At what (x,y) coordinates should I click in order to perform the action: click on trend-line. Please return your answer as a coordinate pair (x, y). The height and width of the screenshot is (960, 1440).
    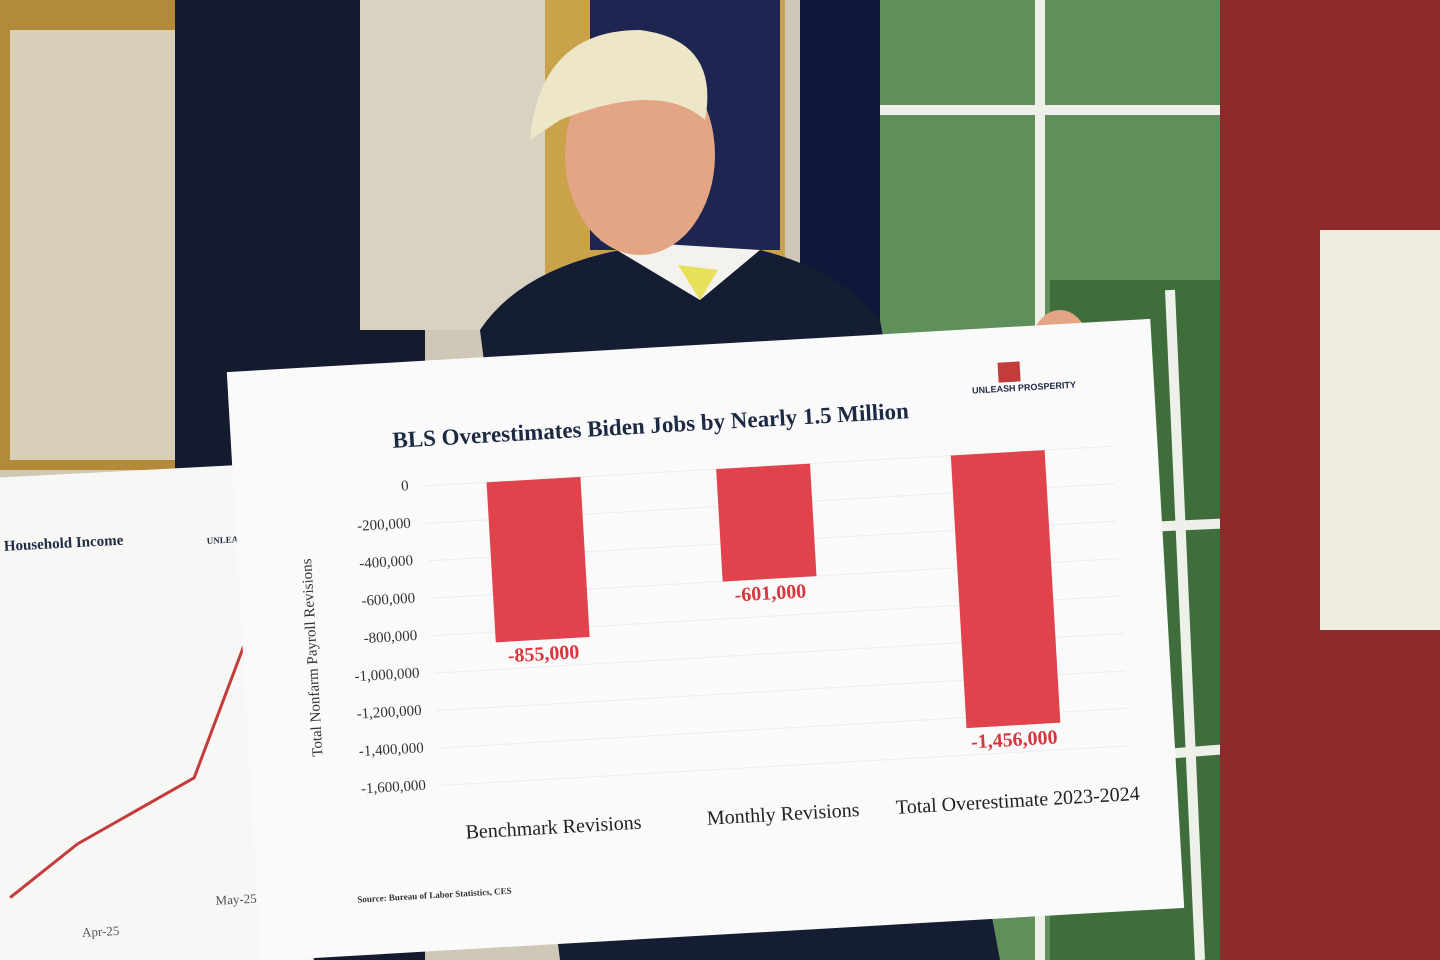
    Looking at the image, I should click on (133, 756).